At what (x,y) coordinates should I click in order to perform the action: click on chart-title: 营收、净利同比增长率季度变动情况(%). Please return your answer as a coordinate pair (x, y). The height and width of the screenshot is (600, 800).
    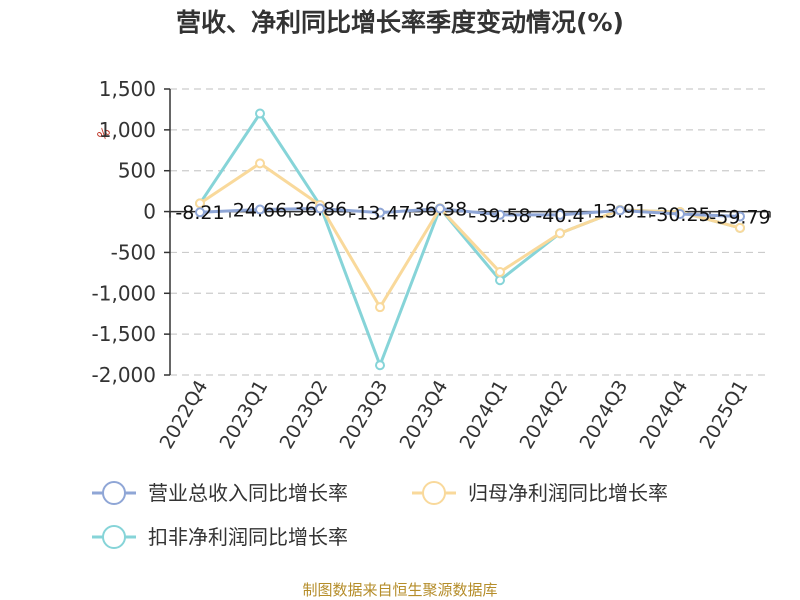
    Looking at the image, I should click on (400, 22).